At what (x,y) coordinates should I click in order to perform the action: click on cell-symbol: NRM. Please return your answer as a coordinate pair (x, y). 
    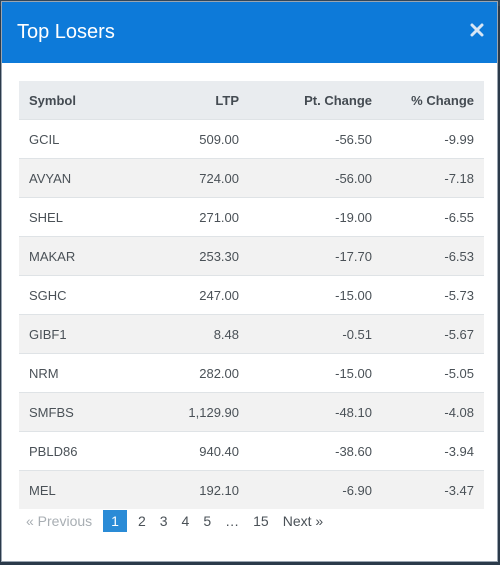
    Looking at the image, I should click on (84, 373).